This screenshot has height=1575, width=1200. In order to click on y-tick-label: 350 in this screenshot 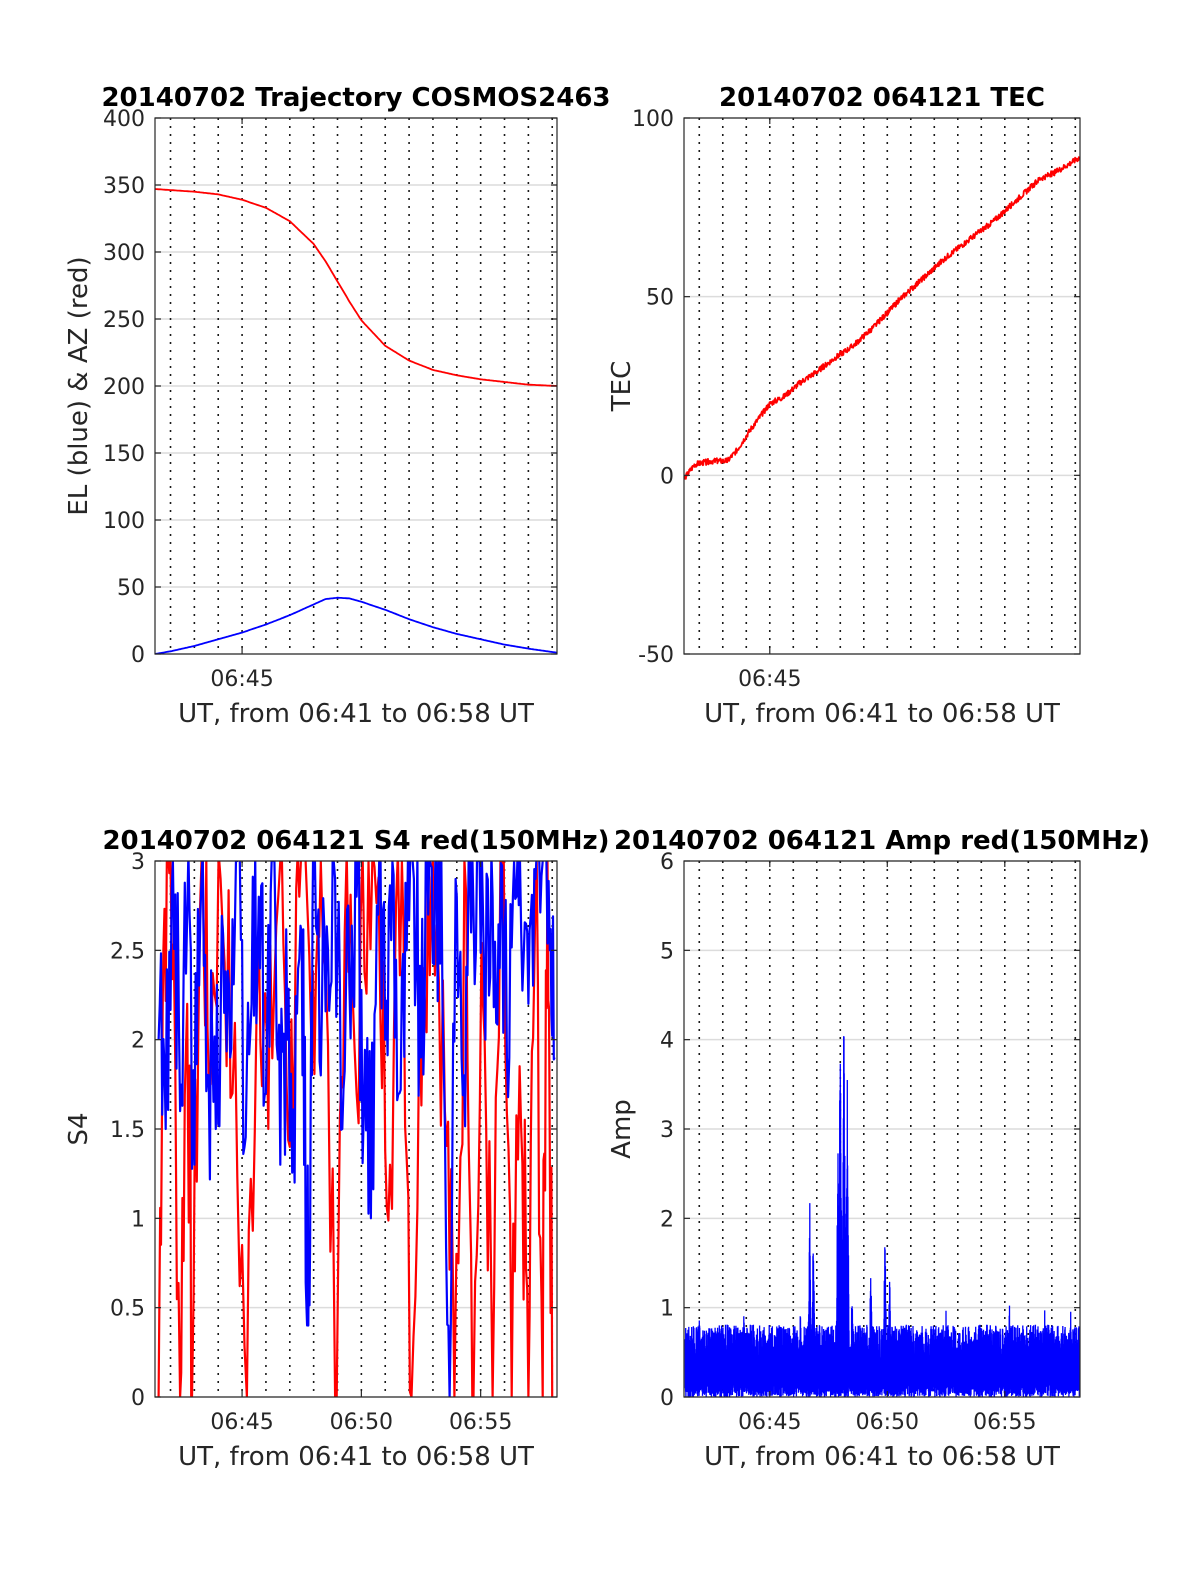, I will do `click(124, 186)`.